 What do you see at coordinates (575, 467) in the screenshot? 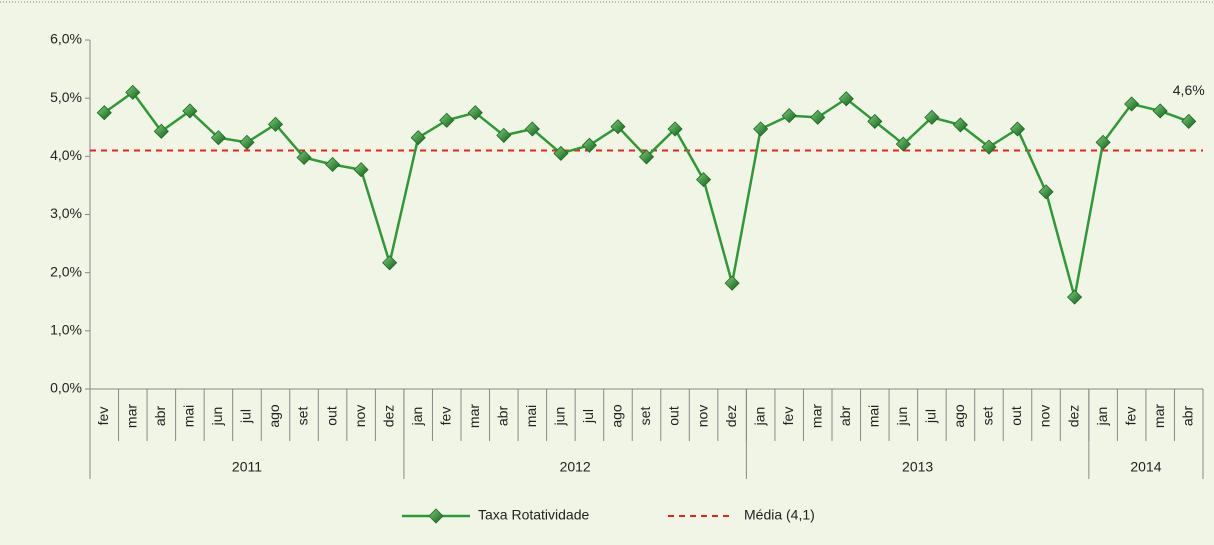
I see `group-label: 2012` at bounding box center [575, 467].